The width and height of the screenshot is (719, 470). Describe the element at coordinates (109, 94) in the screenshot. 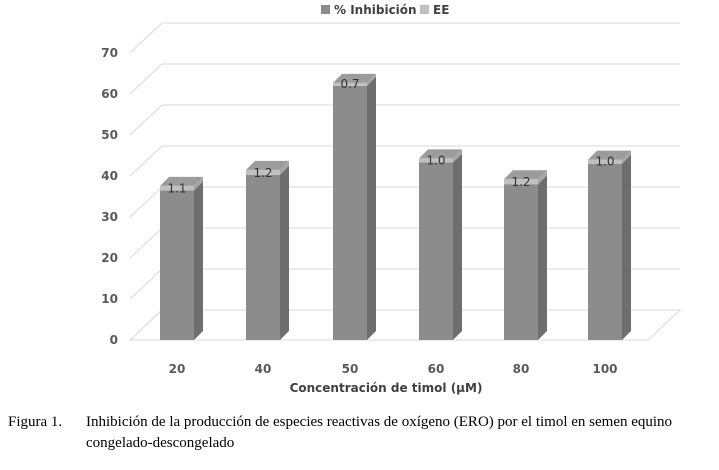

I see `y-tick-label: 60` at that location.